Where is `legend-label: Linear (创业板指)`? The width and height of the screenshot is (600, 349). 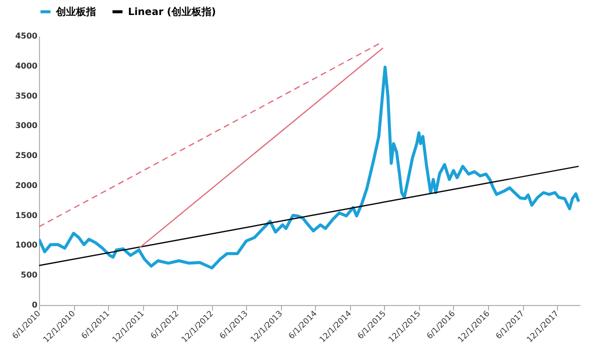 legend-label: Linear (创业板指) is located at coordinates (172, 12).